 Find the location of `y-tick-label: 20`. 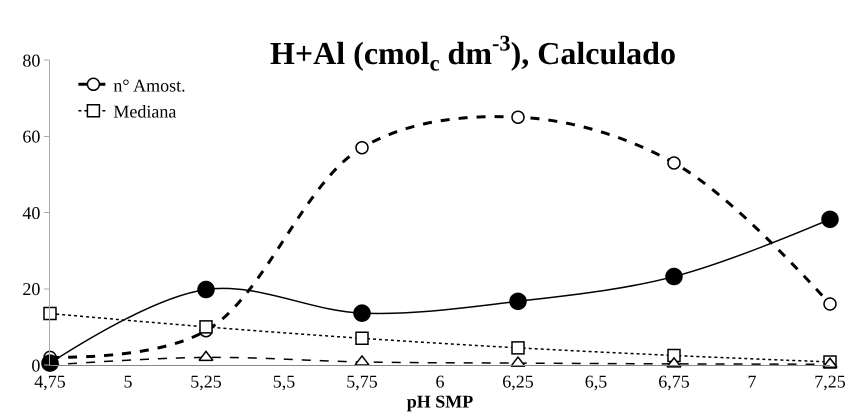

y-tick-label: 20 is located at coordinates (31, 289).